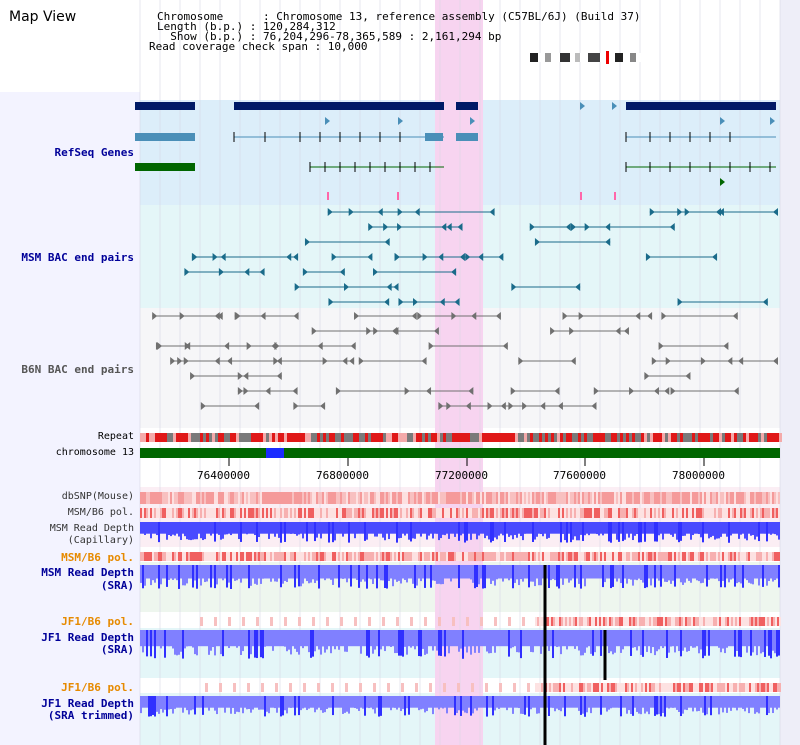 This screenshot has width=800, height=745. I want to click on track-label-msm-bac: MSM BAC end pairs, so click(77, 257).